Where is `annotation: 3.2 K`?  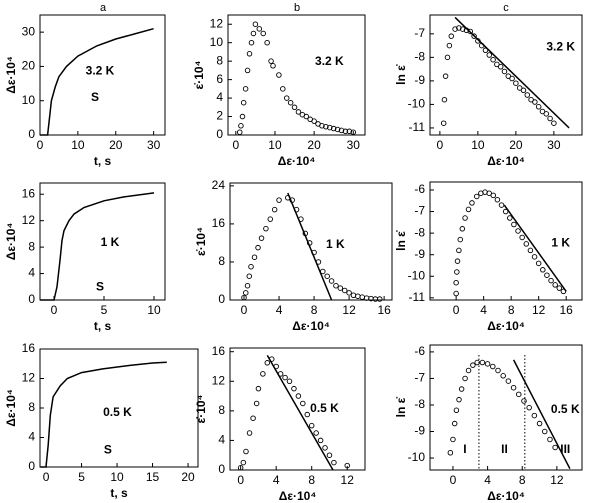 annotation: 3.2 K is located at coordinates (560, 47).